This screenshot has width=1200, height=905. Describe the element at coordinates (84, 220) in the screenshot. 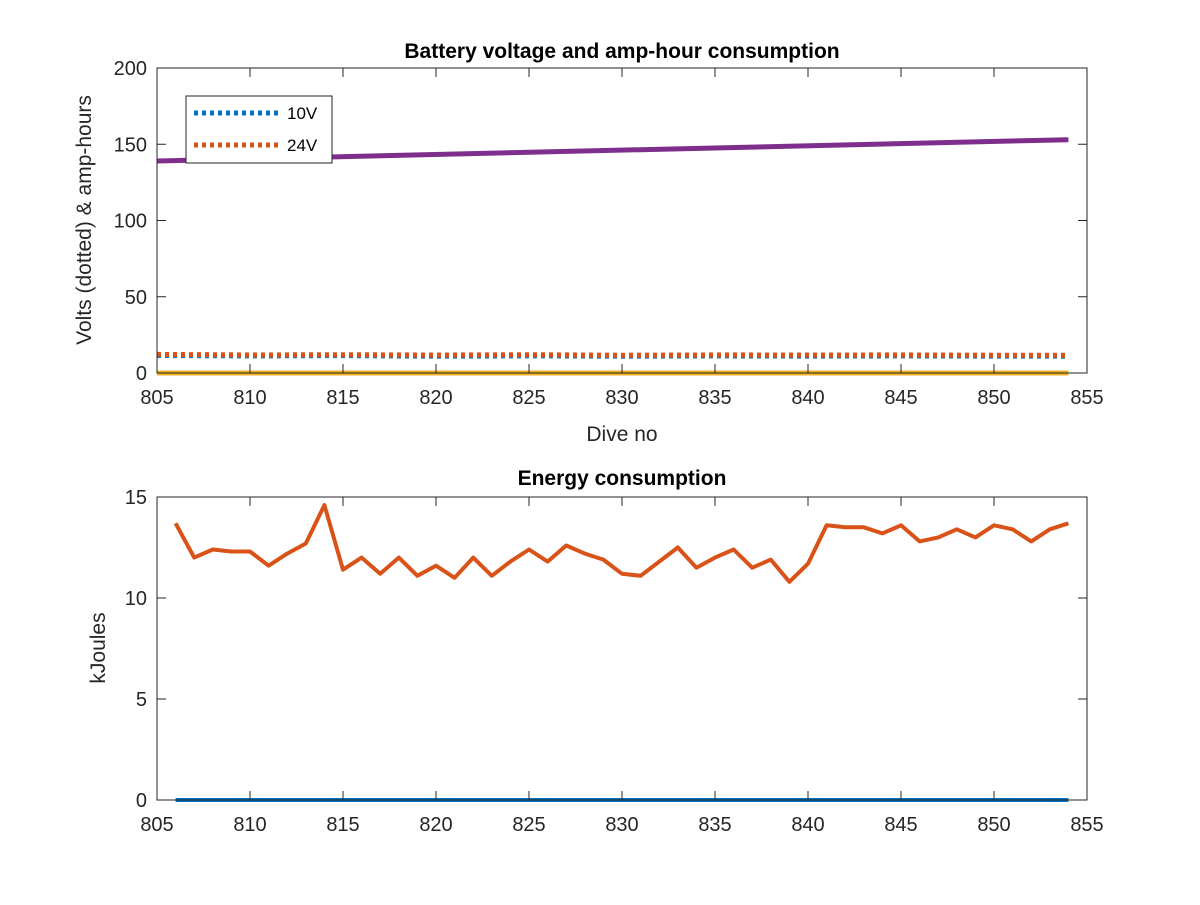

I see `voltage-y-axis-label: Volts (dotted) & amp-hours` at that location.